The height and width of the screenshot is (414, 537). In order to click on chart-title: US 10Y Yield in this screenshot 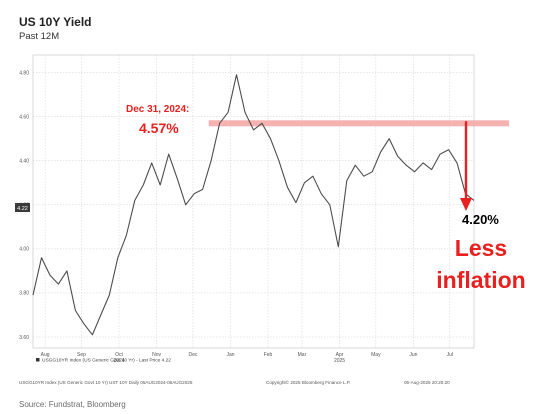, I will do `click(55, 22)`.